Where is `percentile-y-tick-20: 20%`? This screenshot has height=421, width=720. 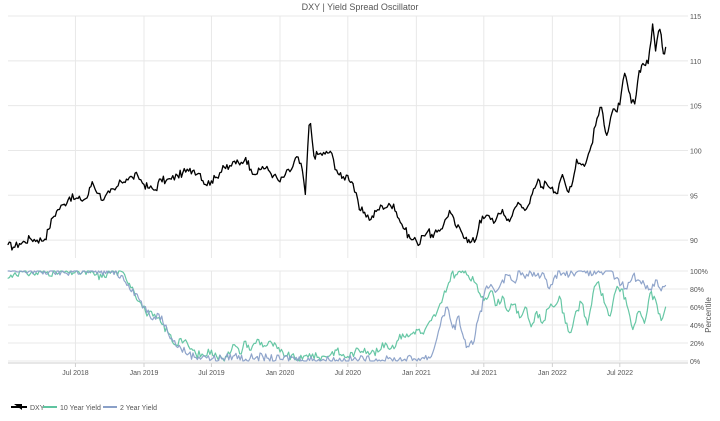
percentile-y-tick-20: 20% is located at coordinates (697, 344).